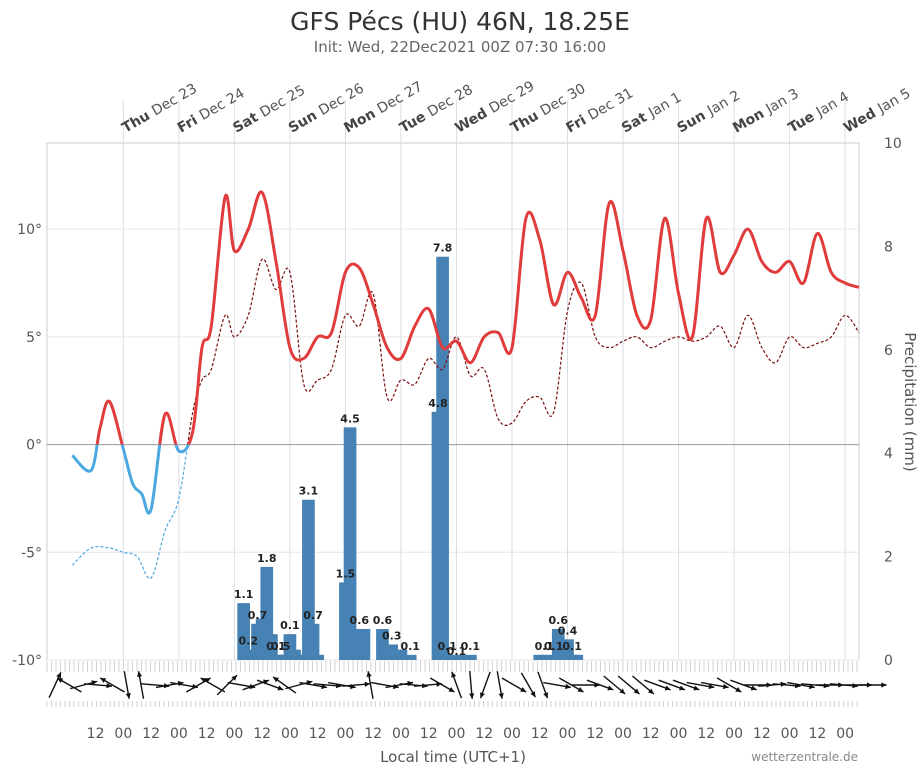 Image resolution: width=921 pixels, height=768 pixels. What do you see at coordinates (893, 144) in the screenshot?
I see `y2-tick-label: 10` at bounding box center [893, 144].